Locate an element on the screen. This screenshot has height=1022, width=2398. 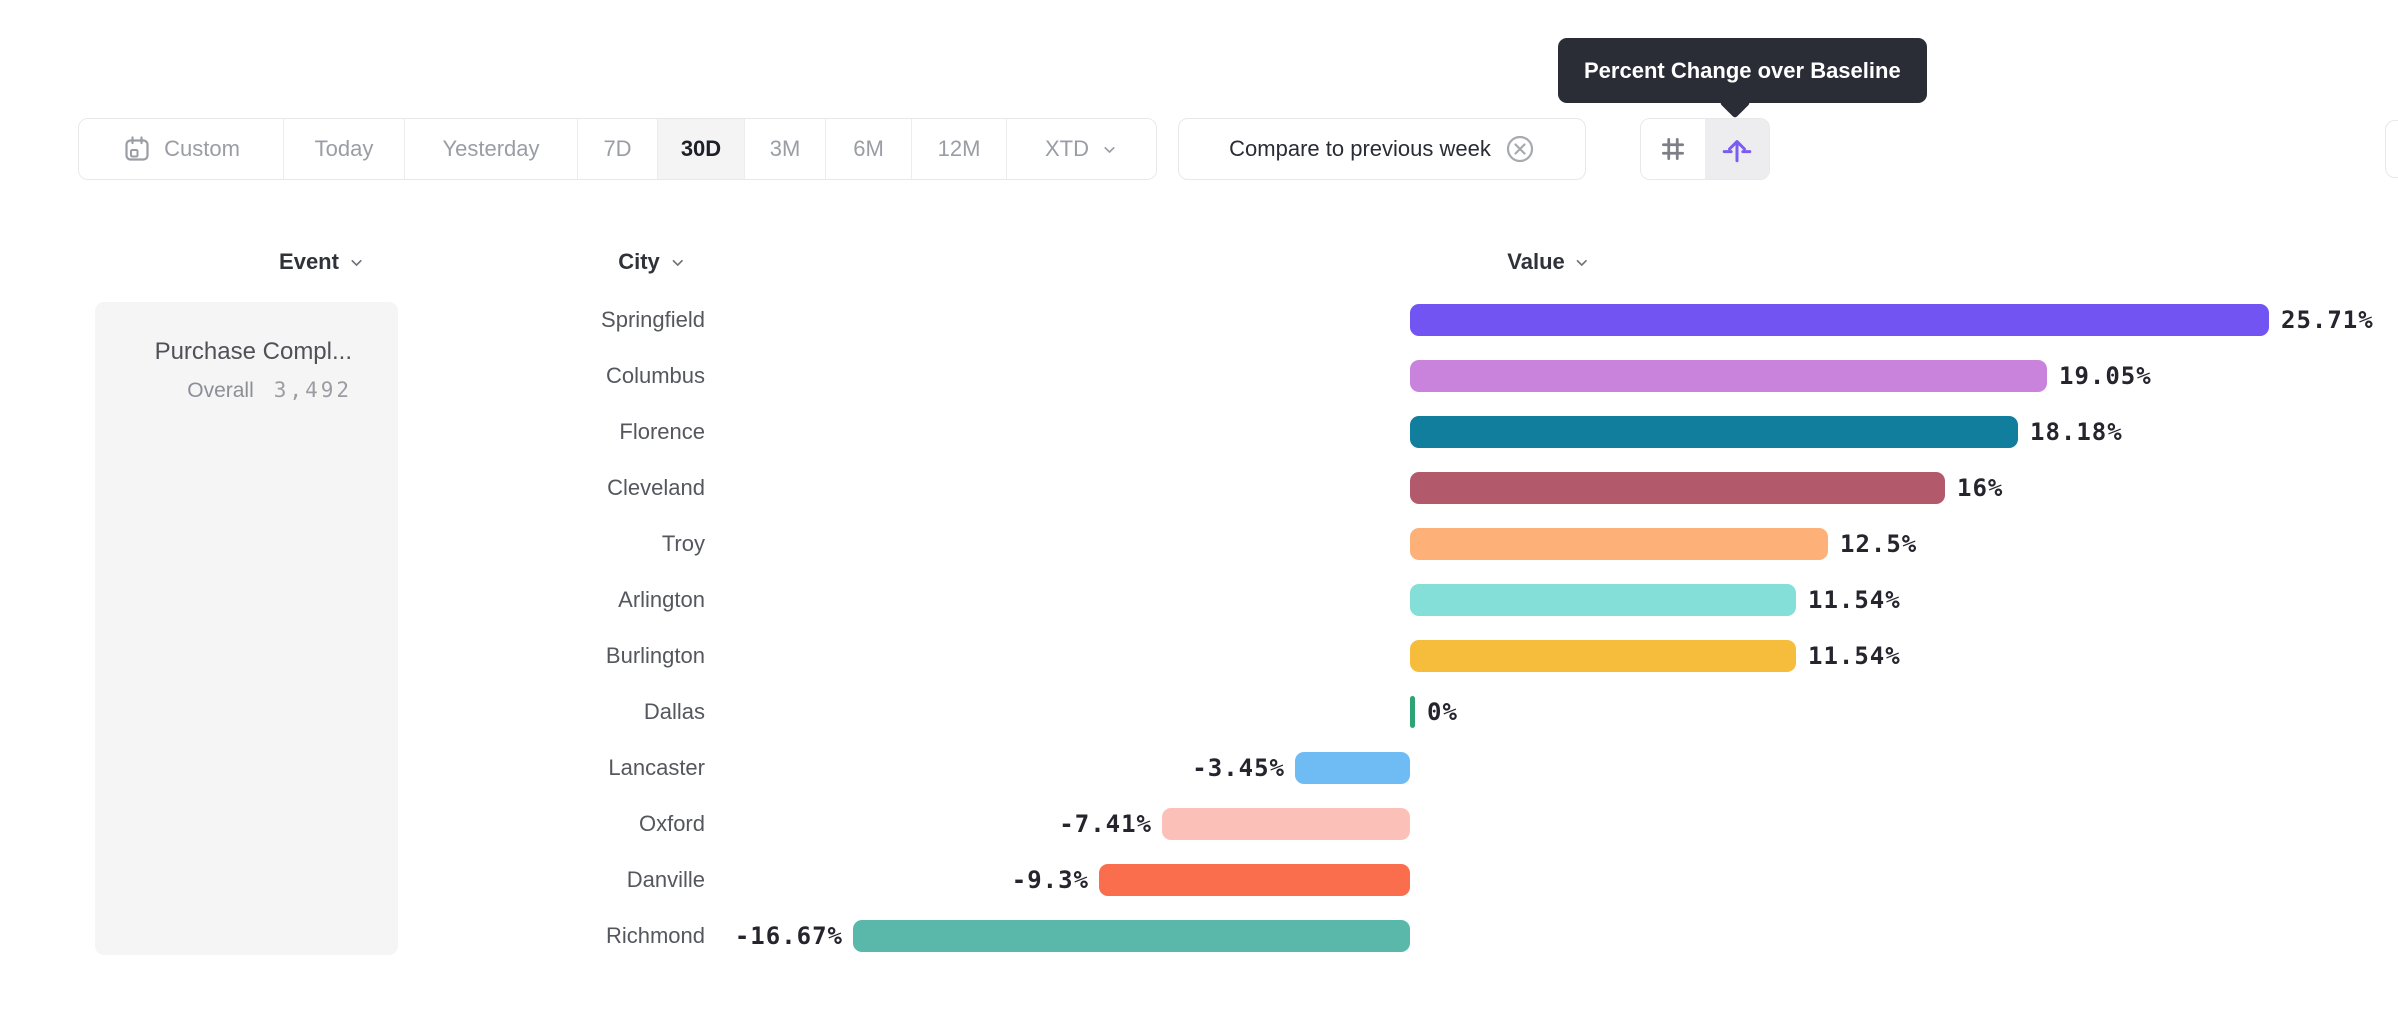
tooltip-text: Percent Change over Baseline is located at coordinates (1742, 70).